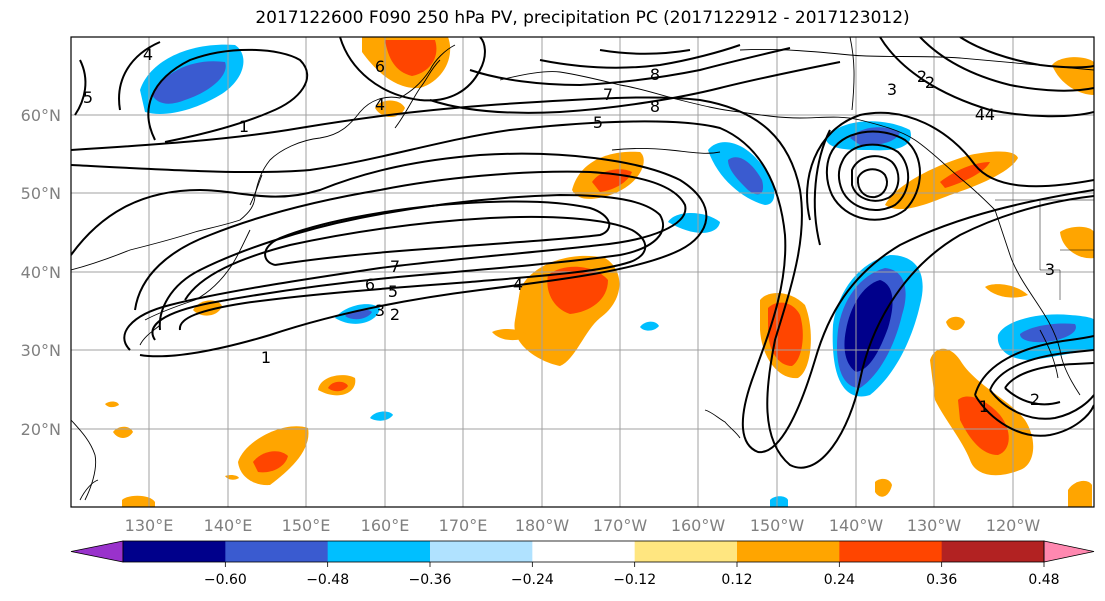  I want to click on coast-kamchatka, so click(417, 94).